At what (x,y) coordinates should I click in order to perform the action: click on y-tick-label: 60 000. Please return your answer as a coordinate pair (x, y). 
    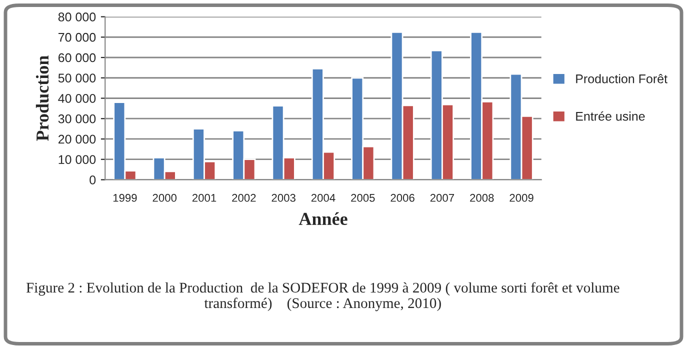
    Looking at the image, I should click on (77, 57).